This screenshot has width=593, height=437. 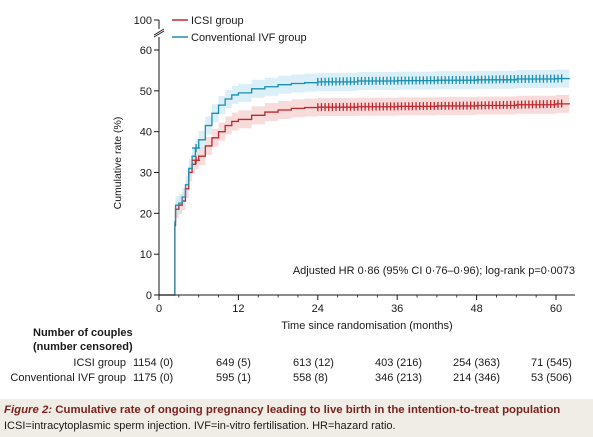 I want to click on x-tick-label: 0, so click(x=159, y=309).